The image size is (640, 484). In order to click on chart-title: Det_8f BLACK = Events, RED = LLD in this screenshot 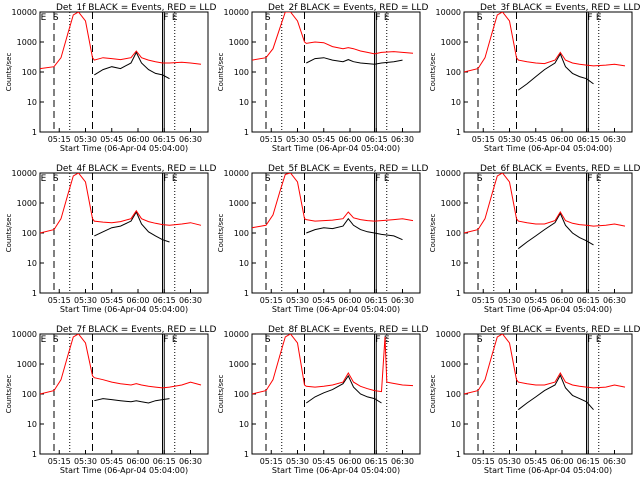, I will do `click(348, 330)`.